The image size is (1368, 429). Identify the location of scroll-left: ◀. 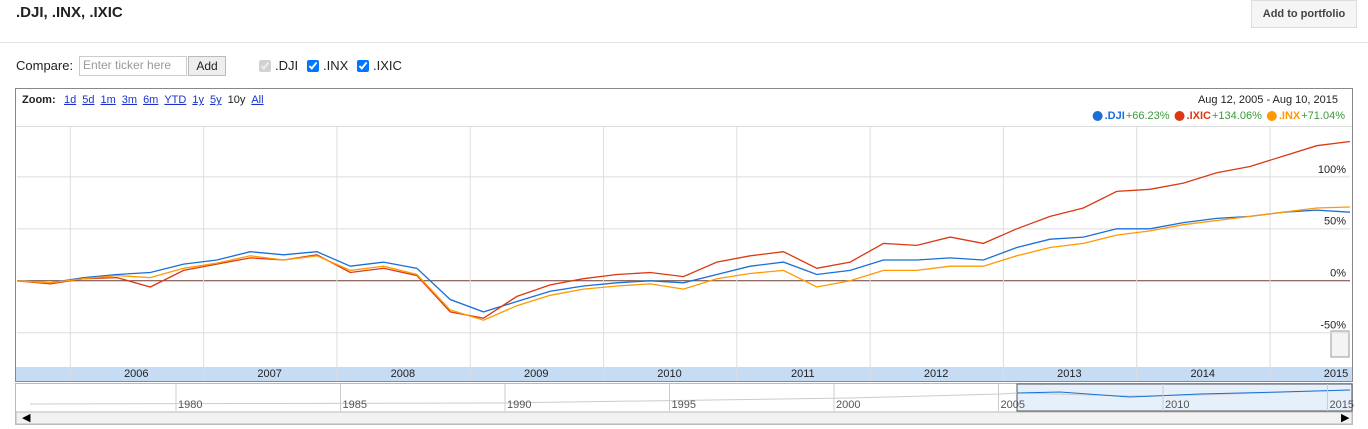
(26, 418).